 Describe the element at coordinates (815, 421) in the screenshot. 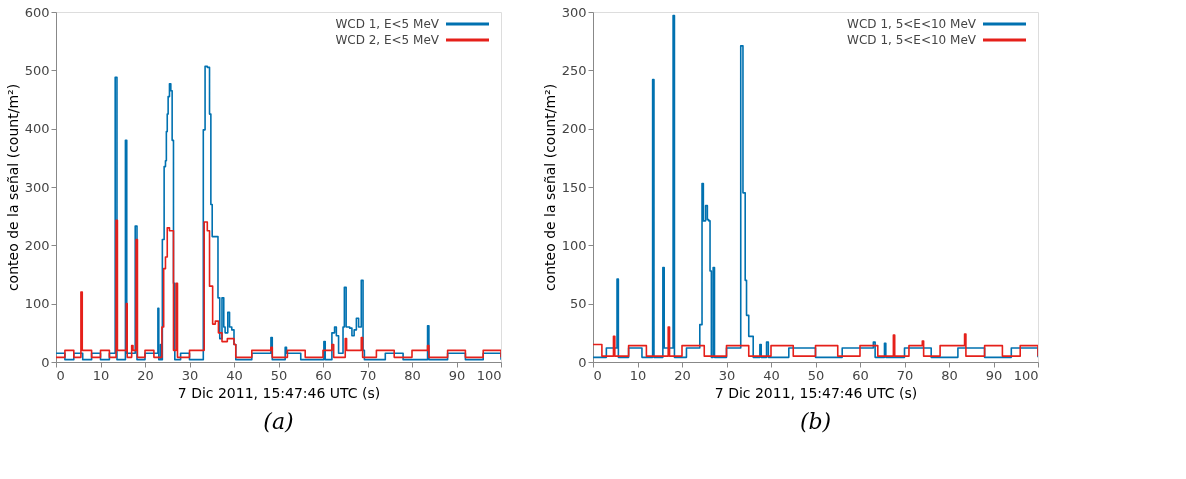

I see `text: (b)` at that location.